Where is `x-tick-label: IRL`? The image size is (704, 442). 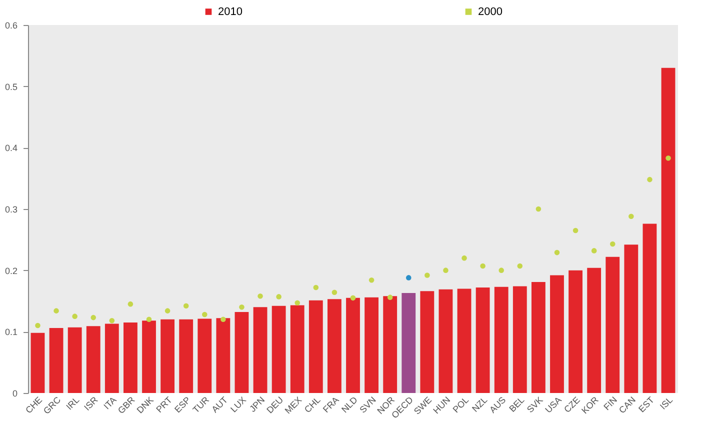 x-tick-label: IRL is located at coordinates (73, 403).